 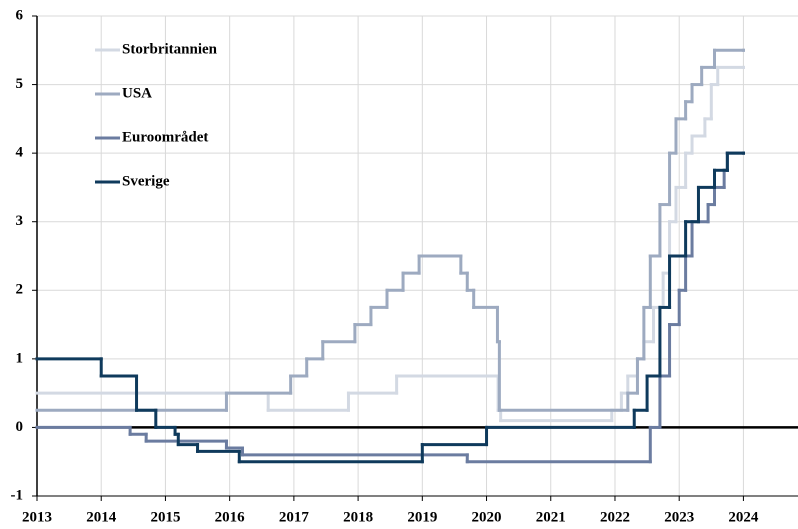 I want to click on y-tick-label: 4, so click(x=20, y=153).